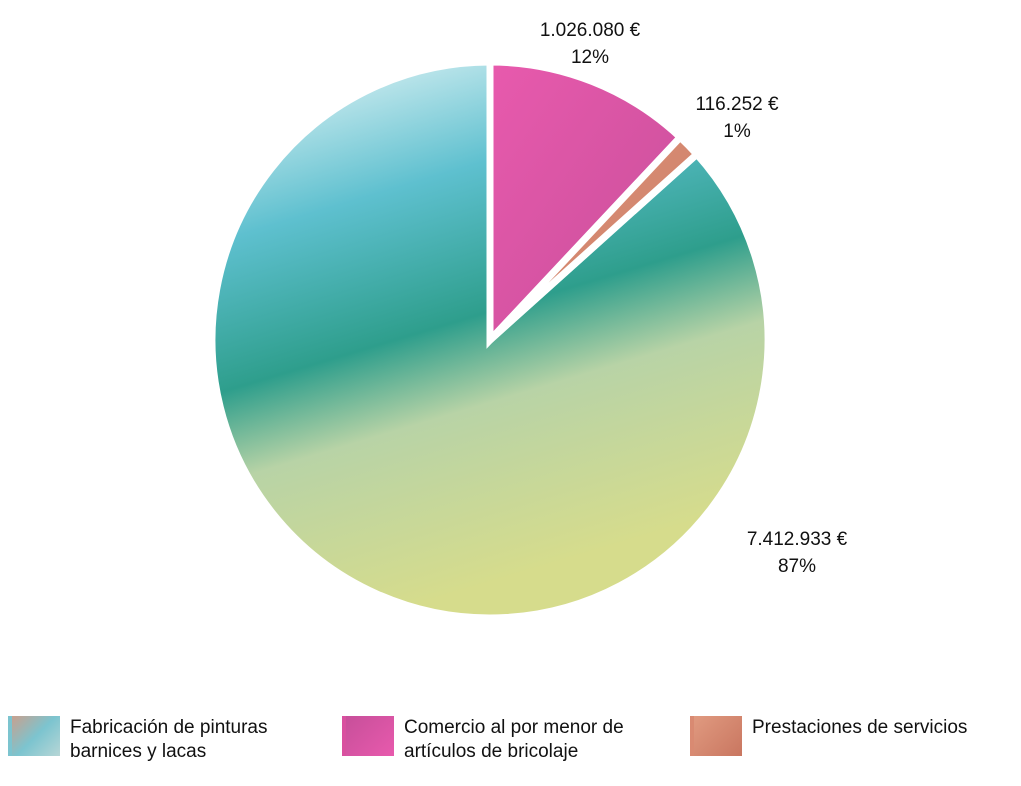  Describe the element at coordinates (737, 131) in the screenshot. I see `percentage-label: 1%` at that location.